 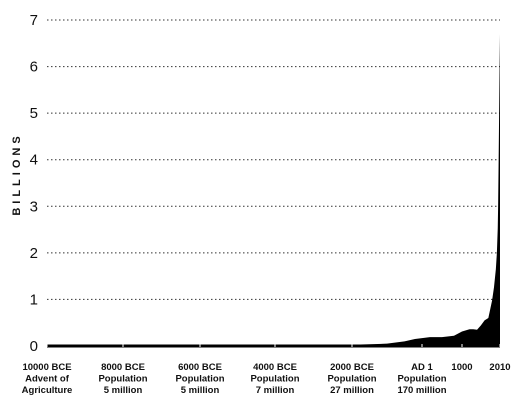 What do you see at coordinates (34, 183) in the screenshot?
I see `y-axis-ticks: 0 1 2 3 4 5 6 7` at bounding box center [34, 183].